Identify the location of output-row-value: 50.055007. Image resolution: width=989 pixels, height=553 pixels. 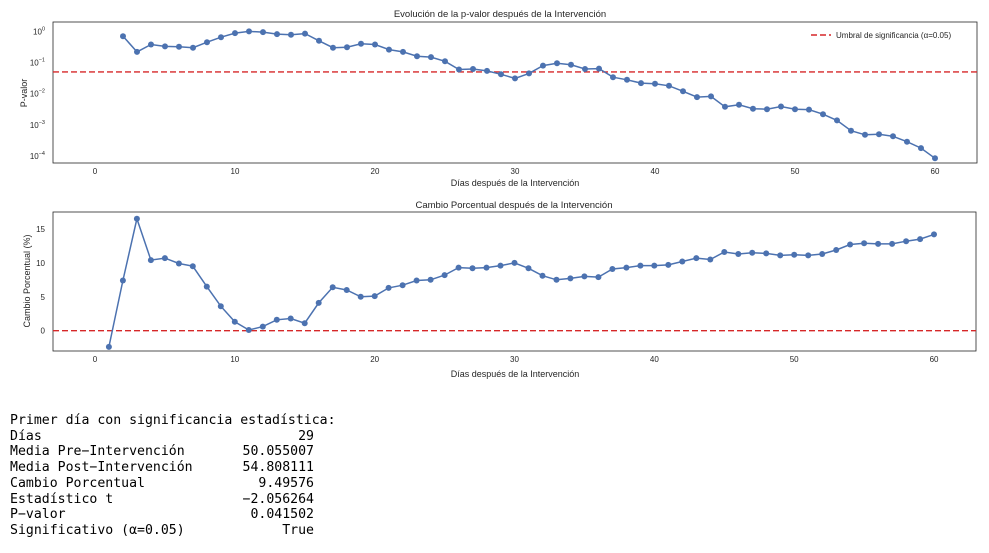
(278, 452).